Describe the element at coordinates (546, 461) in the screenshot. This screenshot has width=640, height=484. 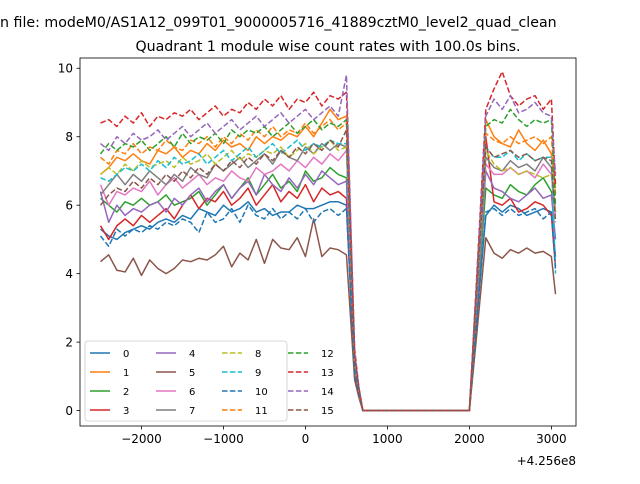
I see `x-axis-offset-label: +4.256e8` at that location.